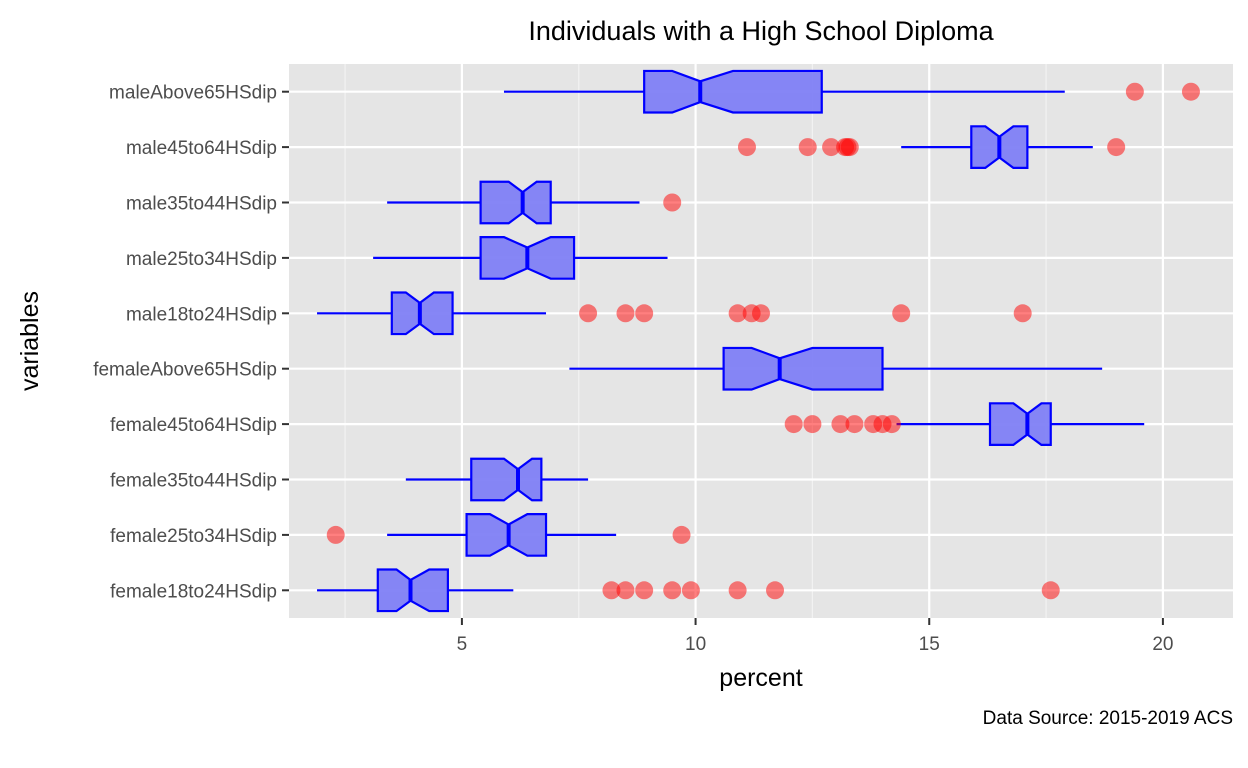 The height and width of the screenshot is (768, 1248). Describe the element at coordinates (929, 644) in the screenshot. I see `x-tick-label: 15` at that location.